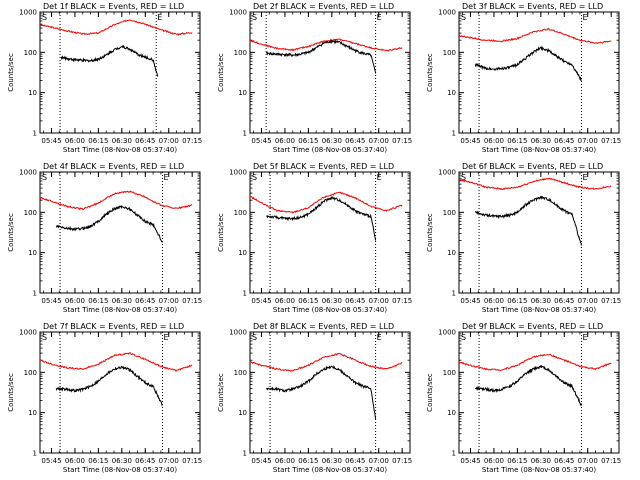 The height and width of the screenshot is (480, 640). What do you see at coordinates (323, 326) in the screenshot?
I see `panel-title: Det 8f BLACK = Events, RED = LLD` at bounding box center [323, 326].